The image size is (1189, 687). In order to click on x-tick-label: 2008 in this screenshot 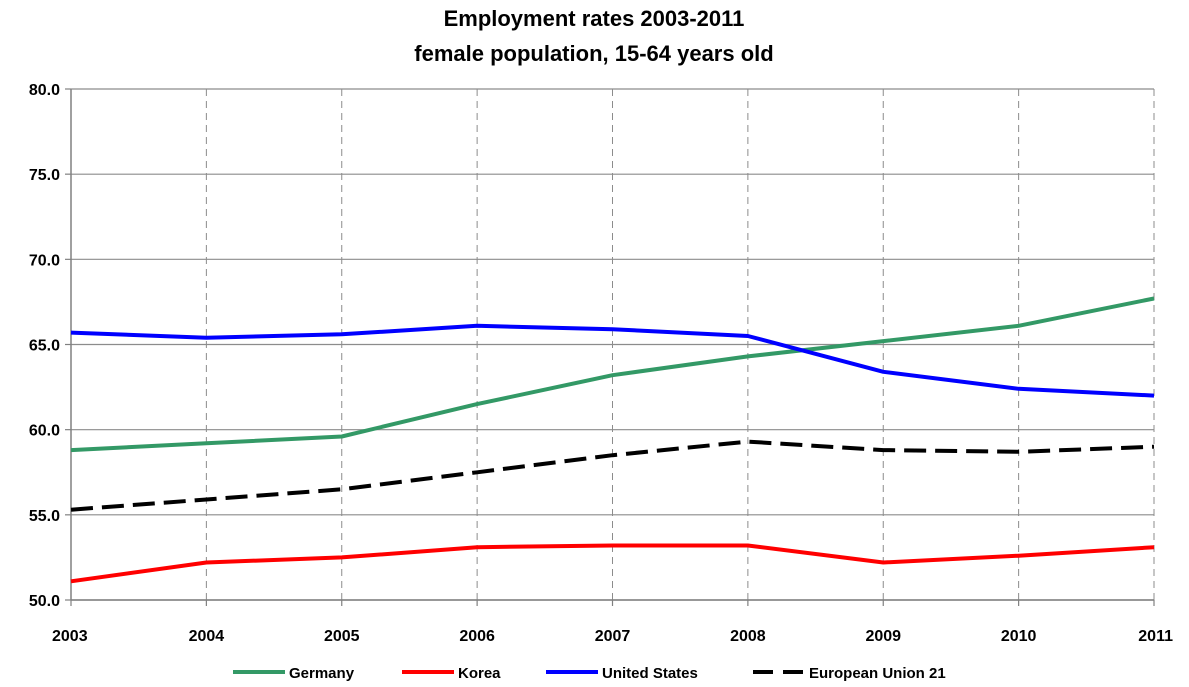, I will do `click(748, 636)`.